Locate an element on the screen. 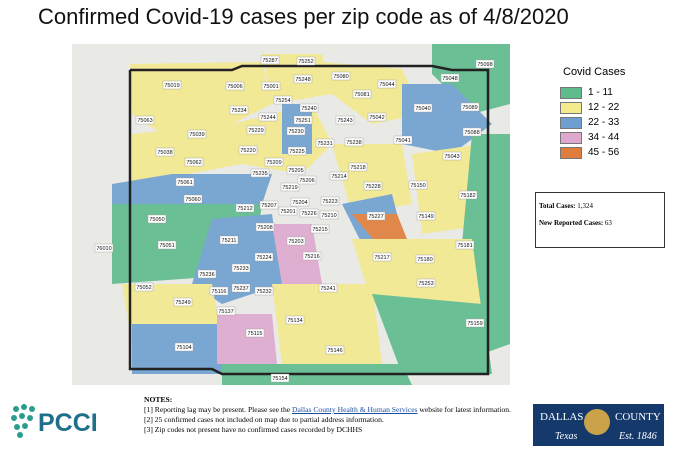 The width and height of the screenshot is (677, 451). zip-label-text: 75204 is located at coordinates (299, 203).